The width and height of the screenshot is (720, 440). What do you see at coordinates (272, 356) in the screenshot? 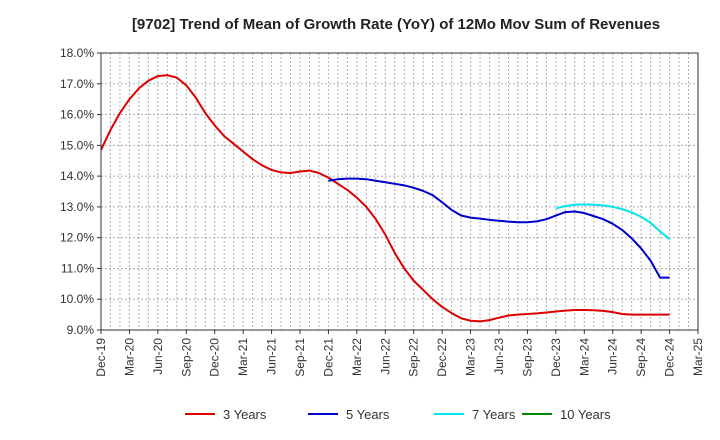
I see `x-tick-label: Jun-21` at bounding box center [272, 356].